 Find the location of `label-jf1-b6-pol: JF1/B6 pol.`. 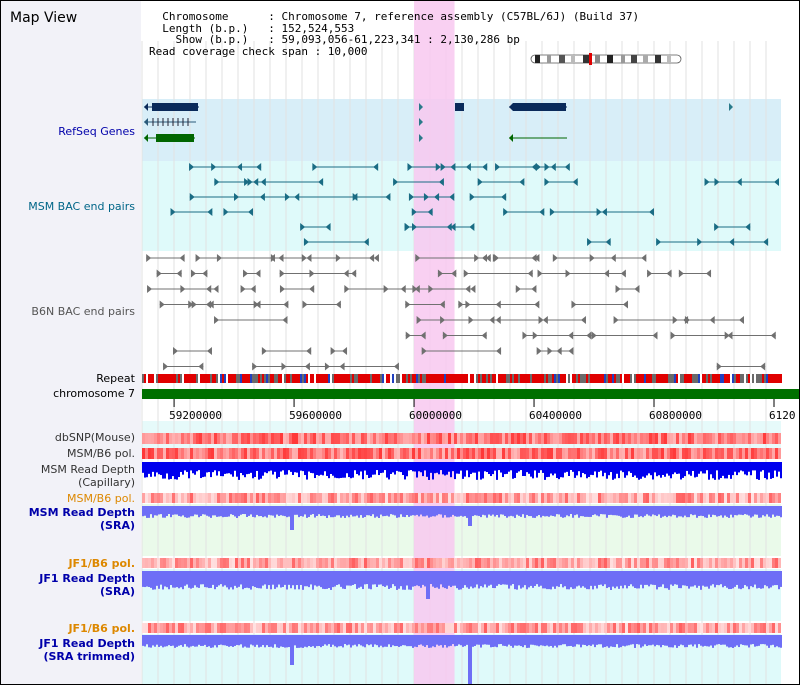

label-jf1-b6-pol: JF1/B6 pol. is located at coordinates (101, 563).